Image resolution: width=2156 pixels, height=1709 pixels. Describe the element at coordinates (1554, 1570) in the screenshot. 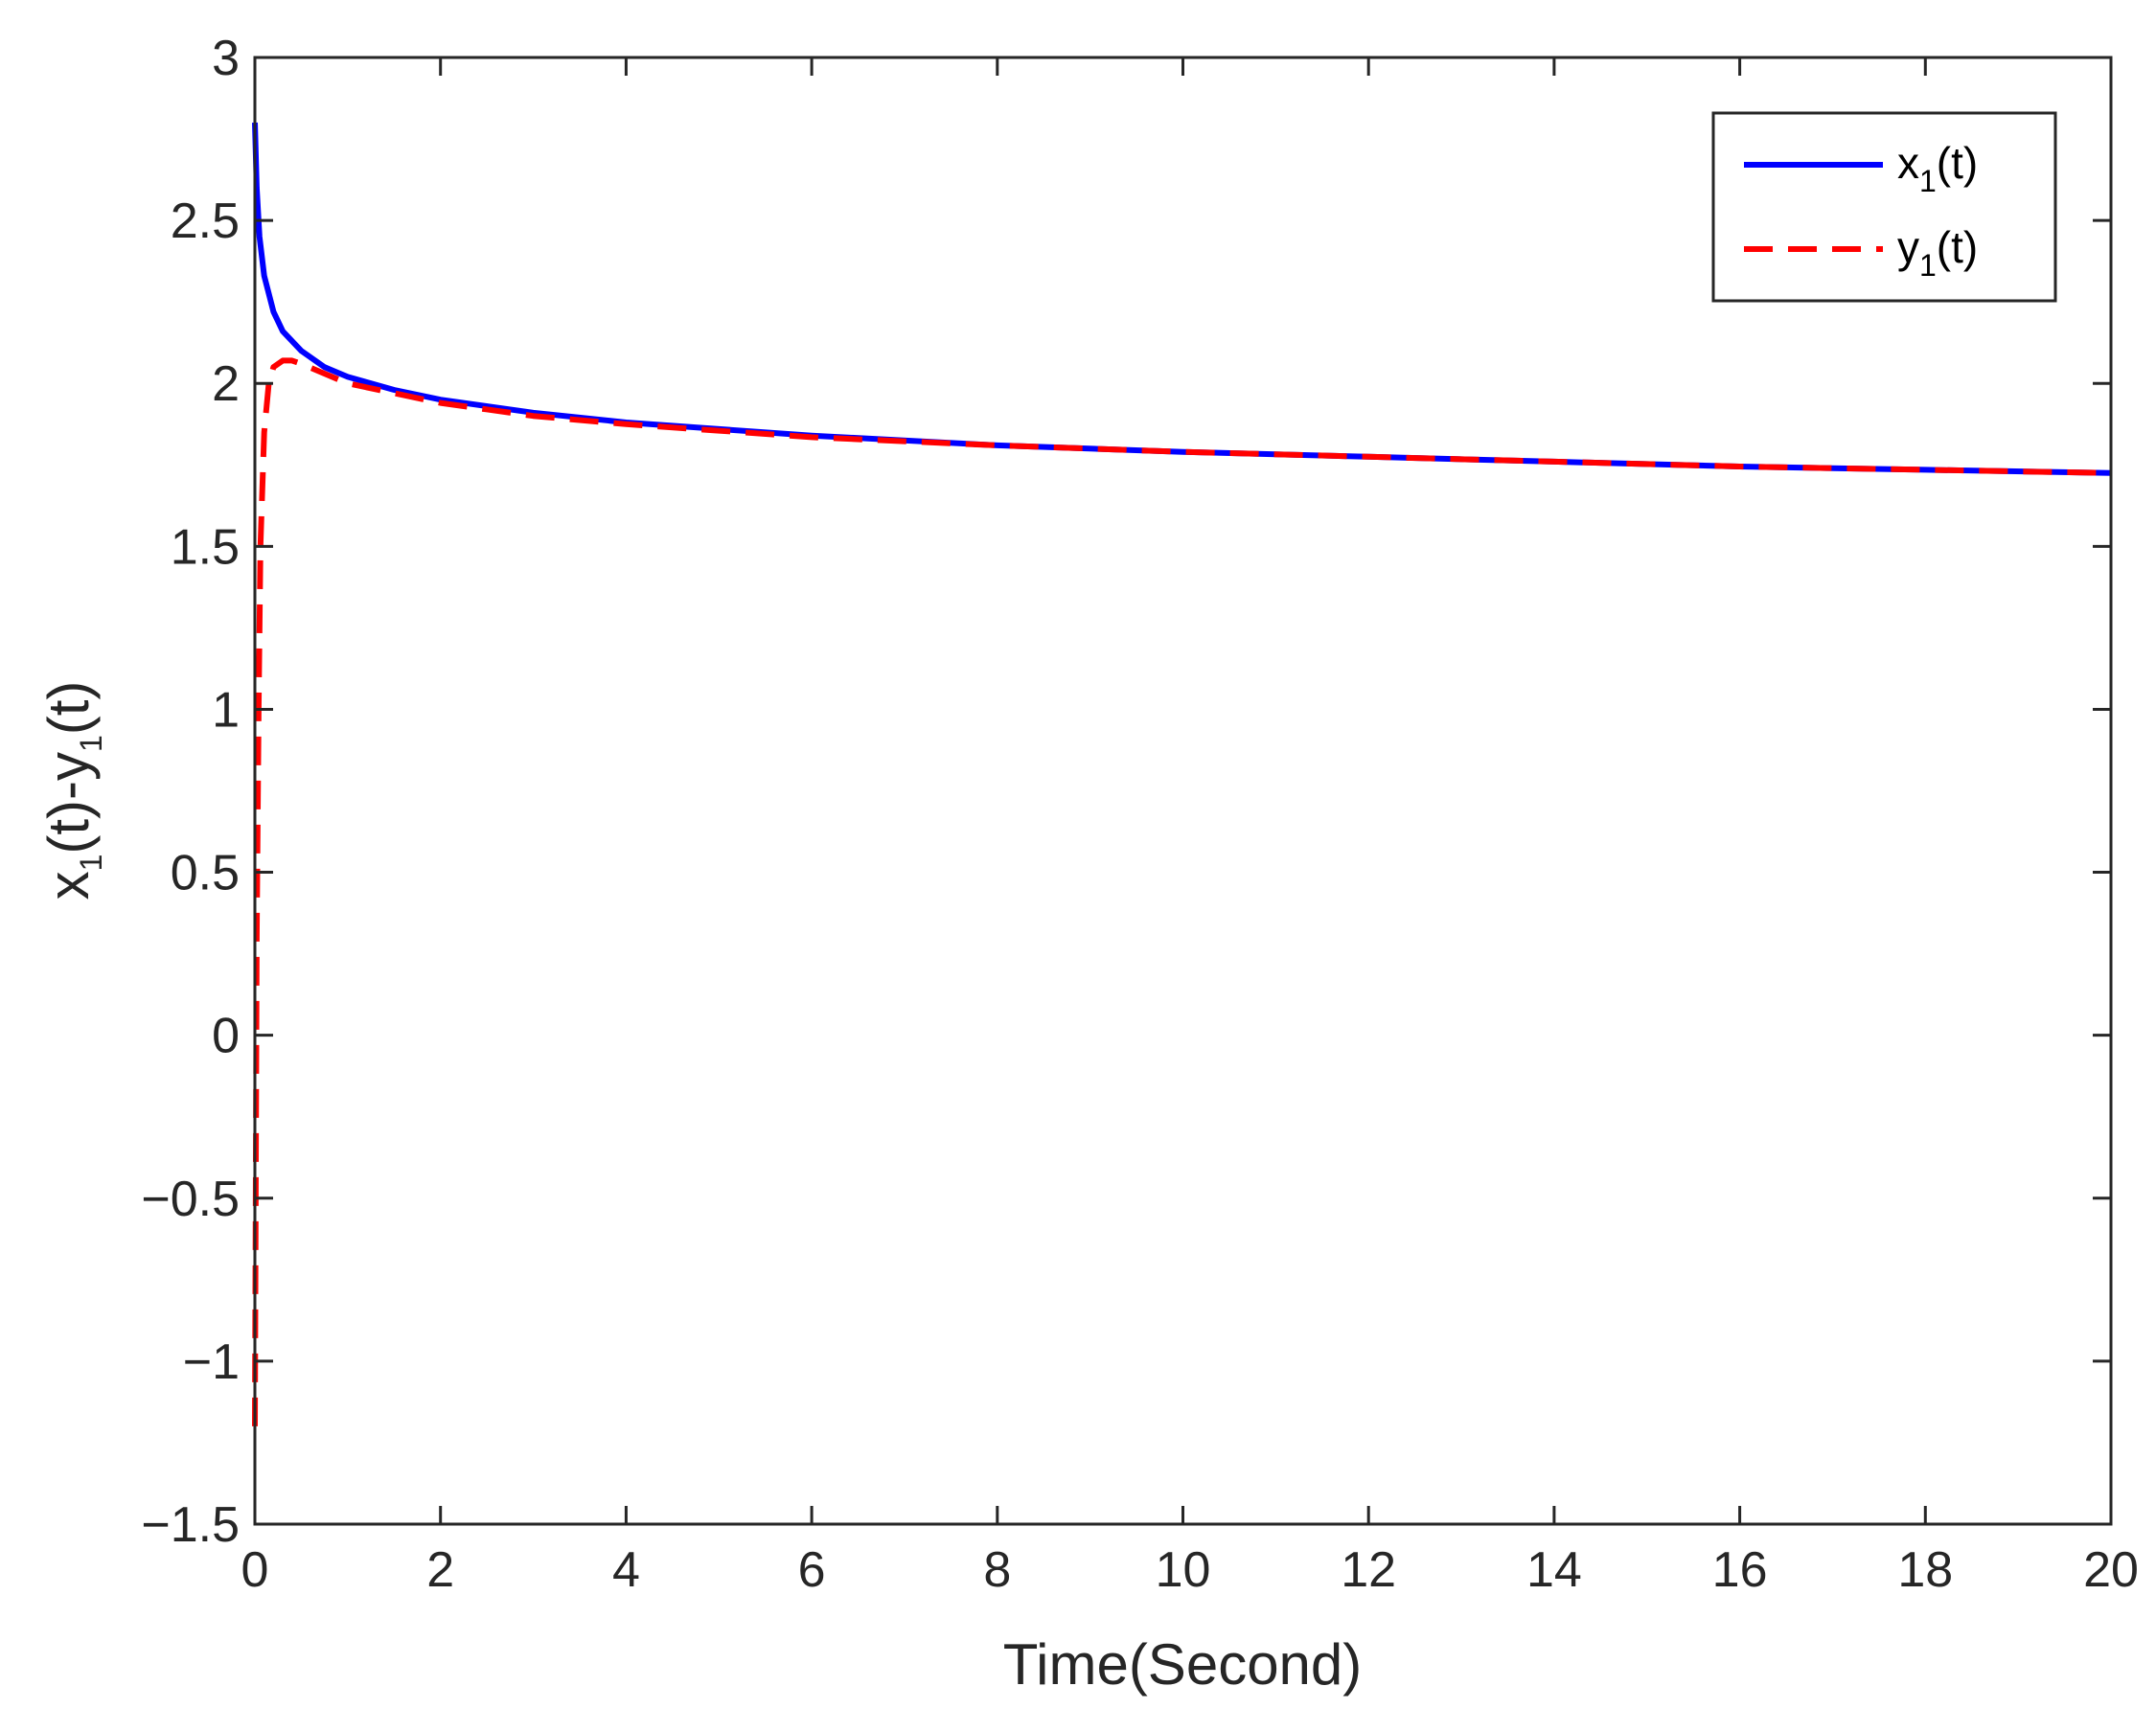

I see `x-tick-label: 14` at that location.